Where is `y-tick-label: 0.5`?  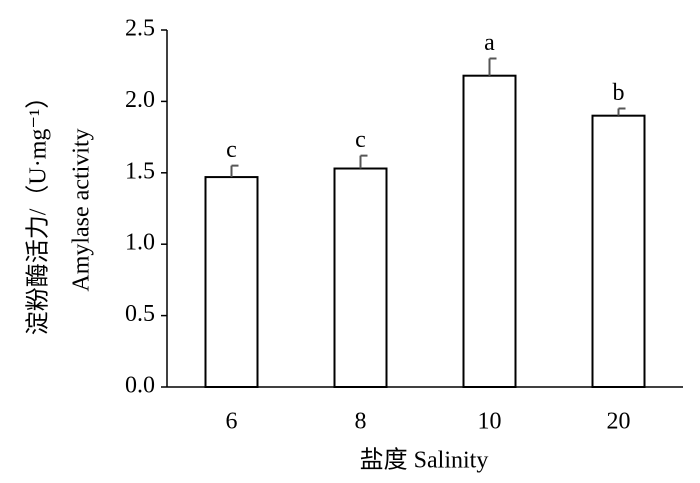
y-tick-label: 0.5 is located at coordinates (140, 314).